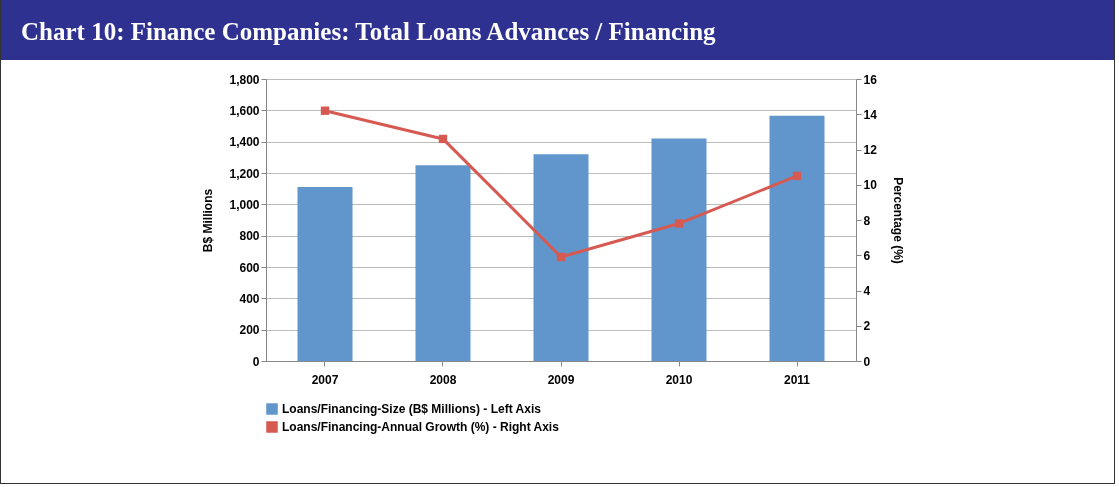 Image resolution: width=1119 pixels, height=487 pixels. What do you see at coordinates (870, 185) in the screenshot?
I see `y2-tick-label: 10` at bounding box center [870, 185].